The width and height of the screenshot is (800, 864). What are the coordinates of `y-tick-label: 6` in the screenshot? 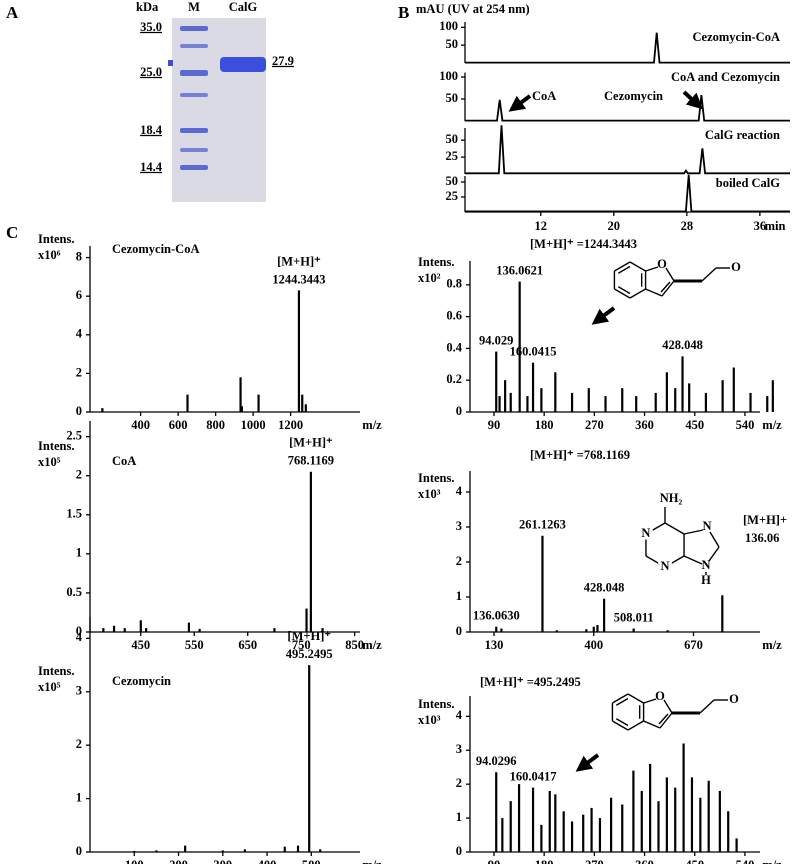 It's located at (79, 295).